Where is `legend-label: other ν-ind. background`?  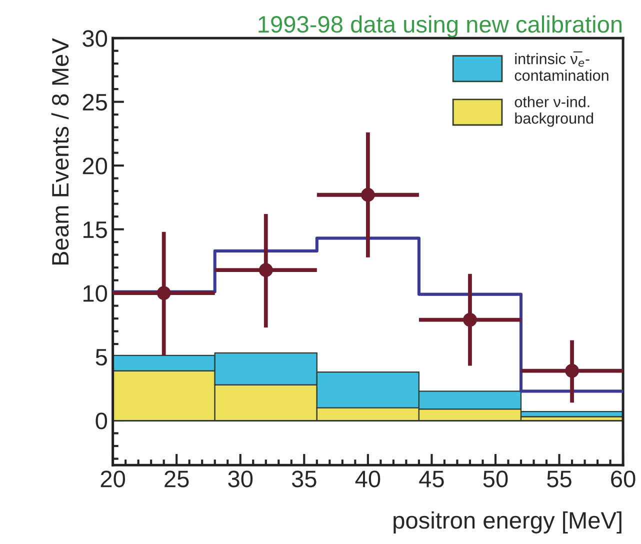 legend-label: other ν-ind. background is located at coordinates (554, 111).